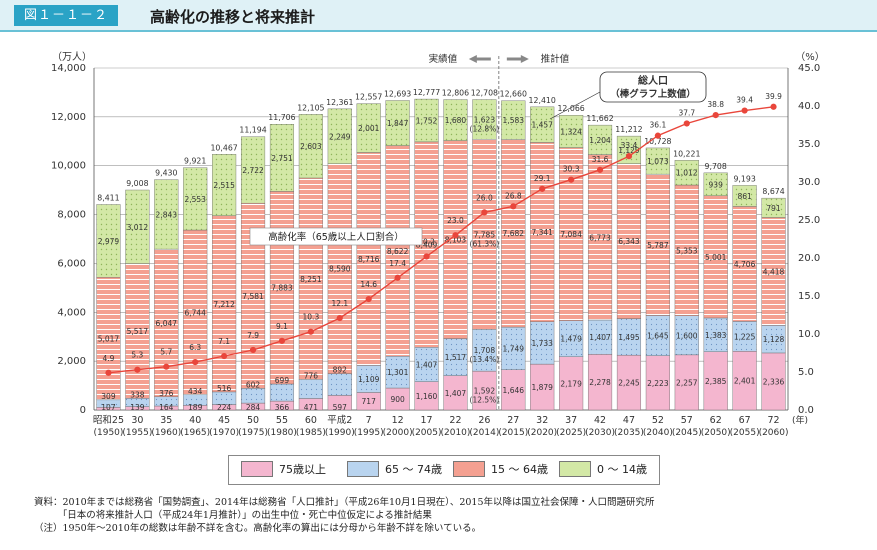 Image resolution: width=877 pixels, height=550 pixels. I want to click on value-label: 1,847, so click(398, 123).